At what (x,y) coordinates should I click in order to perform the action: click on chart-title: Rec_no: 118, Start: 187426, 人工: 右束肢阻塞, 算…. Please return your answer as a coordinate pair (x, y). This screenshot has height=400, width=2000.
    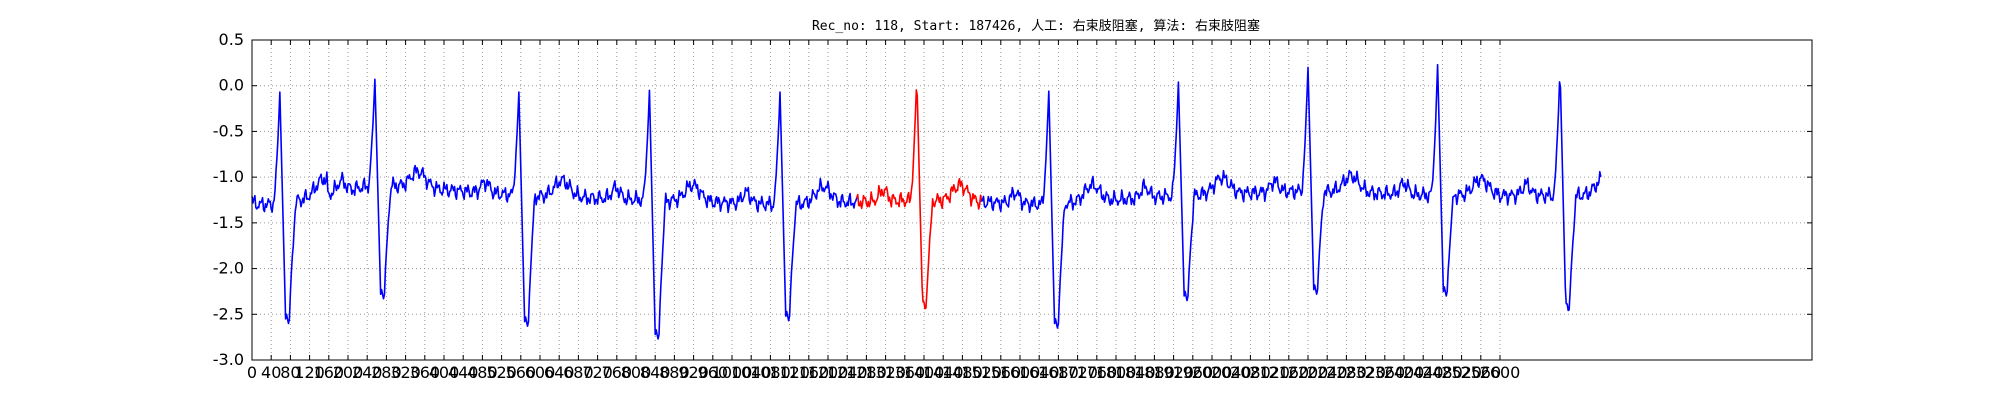
    Looking at the image, I should click on (1036, 26).